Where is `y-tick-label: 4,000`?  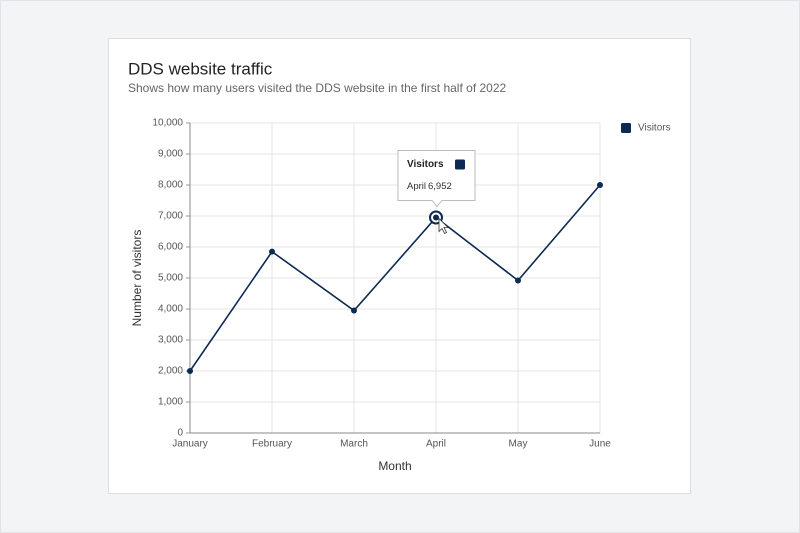 y-tick-label: 4,000 is located at coordinates (170, 309).